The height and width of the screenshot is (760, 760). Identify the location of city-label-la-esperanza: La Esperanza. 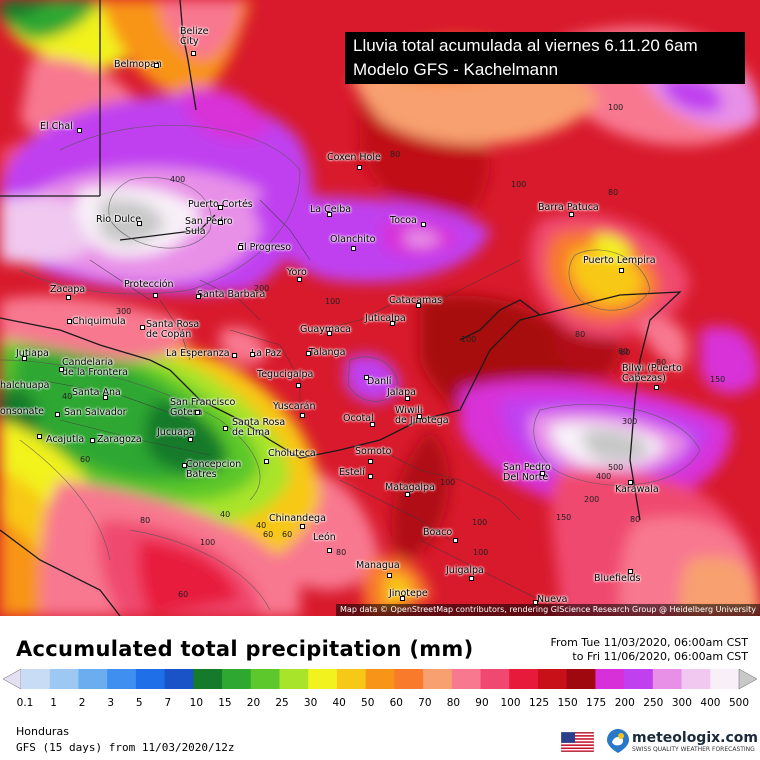
(198, 353).